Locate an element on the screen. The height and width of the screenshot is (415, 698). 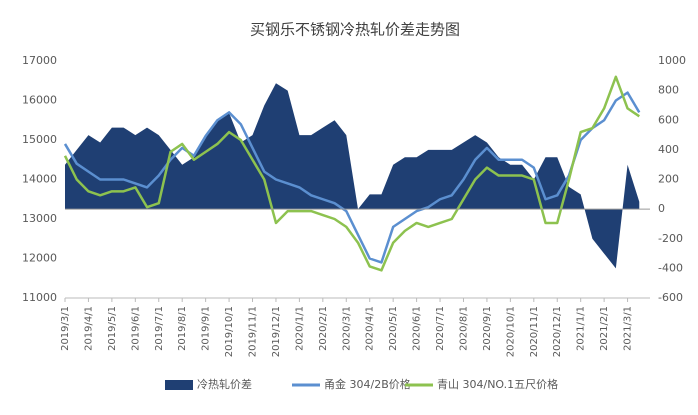
x-tick-label: 2020/11/1 is located at coordinates (534, 331).